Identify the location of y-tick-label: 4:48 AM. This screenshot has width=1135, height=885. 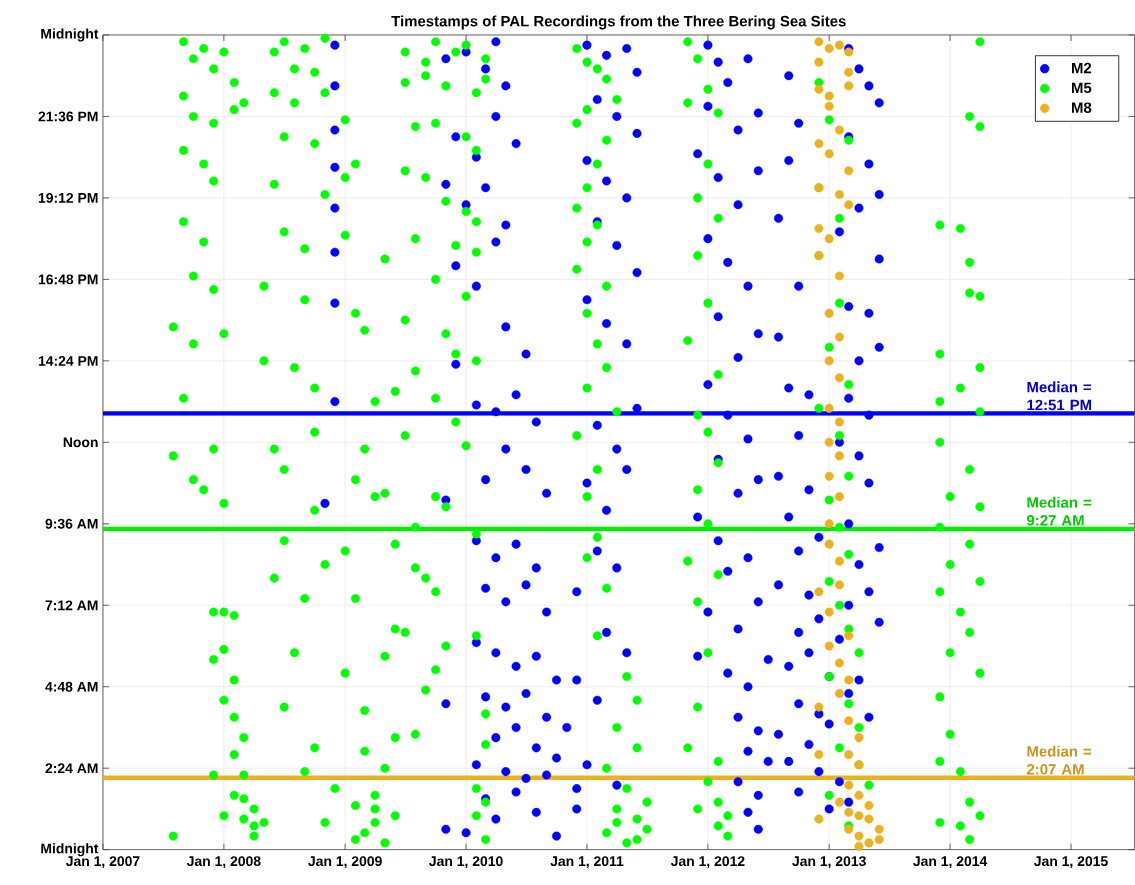
(71, 686).